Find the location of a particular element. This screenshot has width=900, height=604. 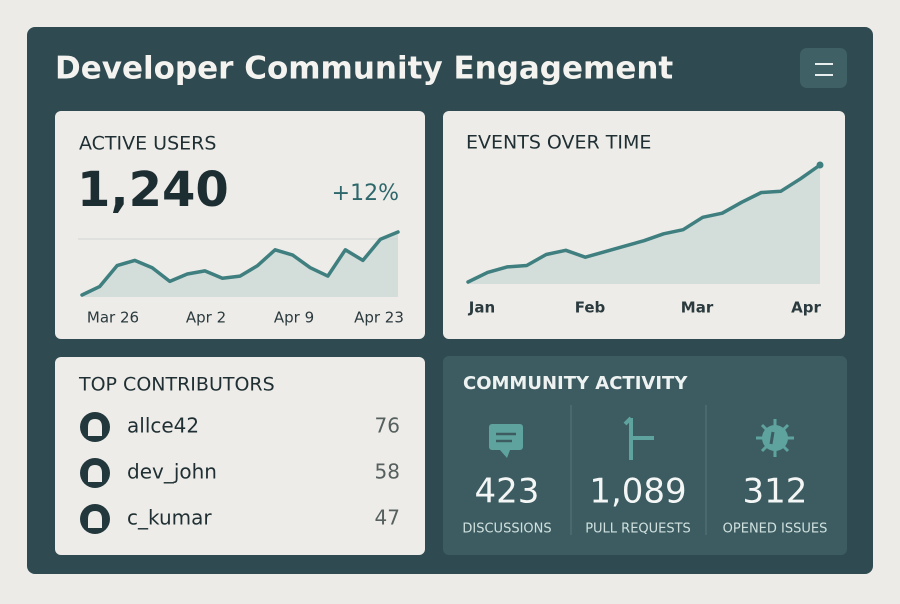

activity-card is located at coordinates (645, 455).